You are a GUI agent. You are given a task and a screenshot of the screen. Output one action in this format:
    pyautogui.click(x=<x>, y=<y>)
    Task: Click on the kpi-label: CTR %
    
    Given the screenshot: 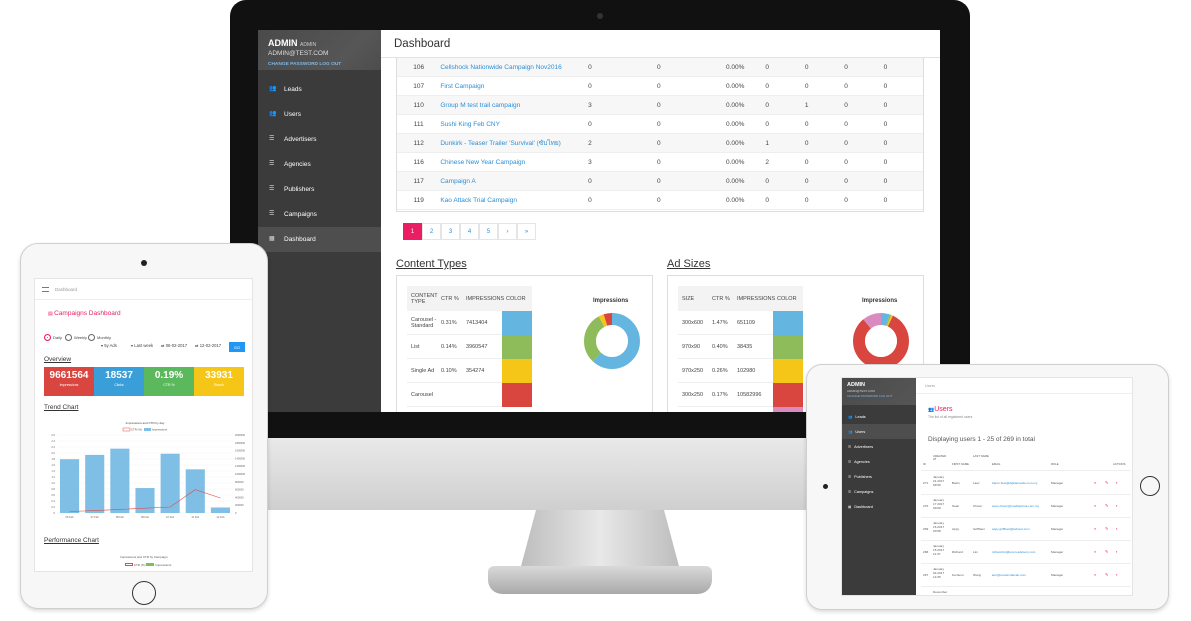 What is the action you would take?
    pyautogui.click(x=169, y=385)
    